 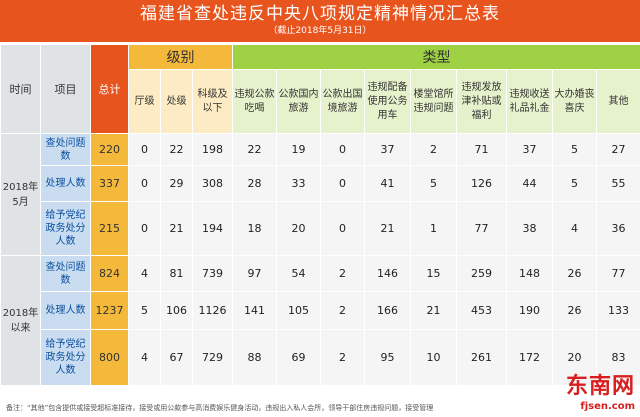 I want to click on value-cell: 33, so click(x=299, y=183).